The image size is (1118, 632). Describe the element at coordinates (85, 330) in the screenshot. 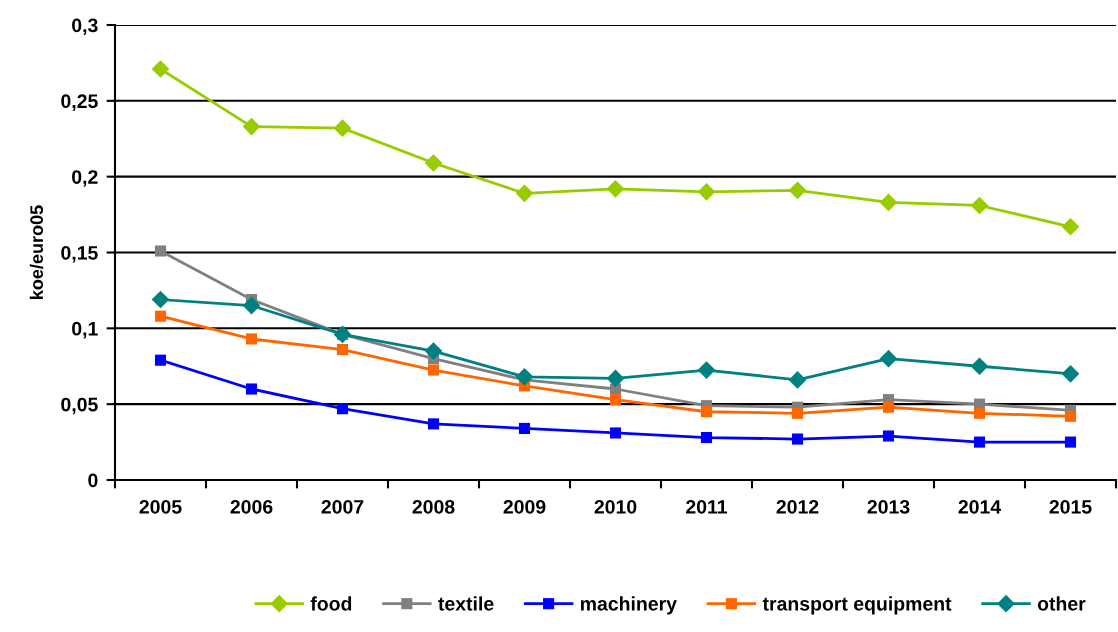

I see `y-tick-label: 0,1` at that location.